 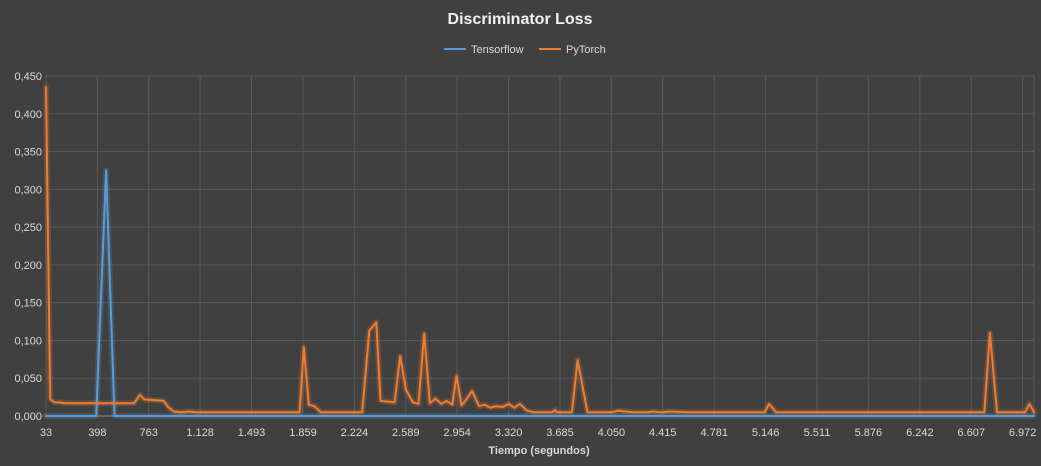 What do you see at coordinates (817, 433) in the screenshot?
I see `x-tick-label: 5.511` at bounding box center [817, 433].